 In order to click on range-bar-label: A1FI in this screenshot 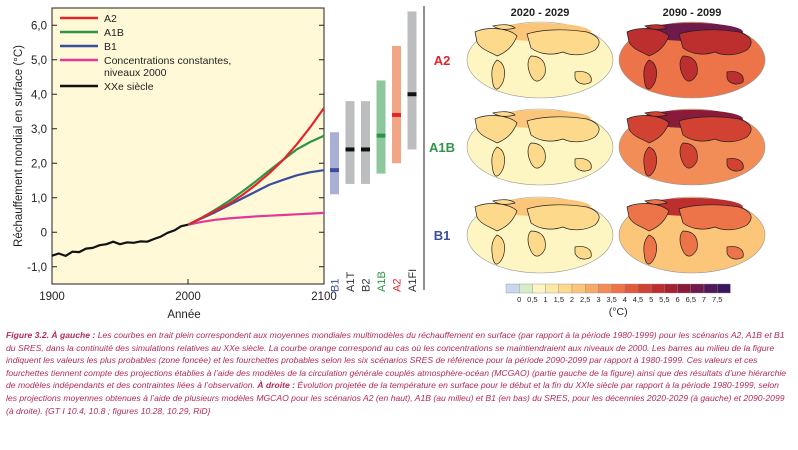, I will do `click(413, 280)`.